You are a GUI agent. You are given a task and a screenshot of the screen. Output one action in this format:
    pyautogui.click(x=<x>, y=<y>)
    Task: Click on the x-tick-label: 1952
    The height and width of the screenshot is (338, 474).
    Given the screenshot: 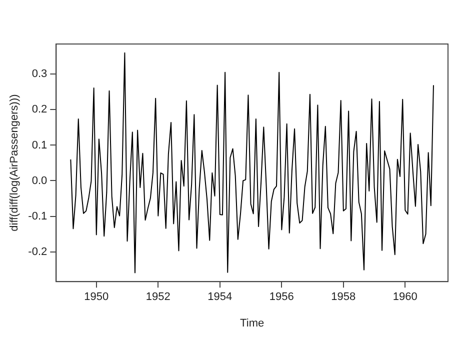 What is the action you would take?
    pyautogui.click(x=158, y=297)
    